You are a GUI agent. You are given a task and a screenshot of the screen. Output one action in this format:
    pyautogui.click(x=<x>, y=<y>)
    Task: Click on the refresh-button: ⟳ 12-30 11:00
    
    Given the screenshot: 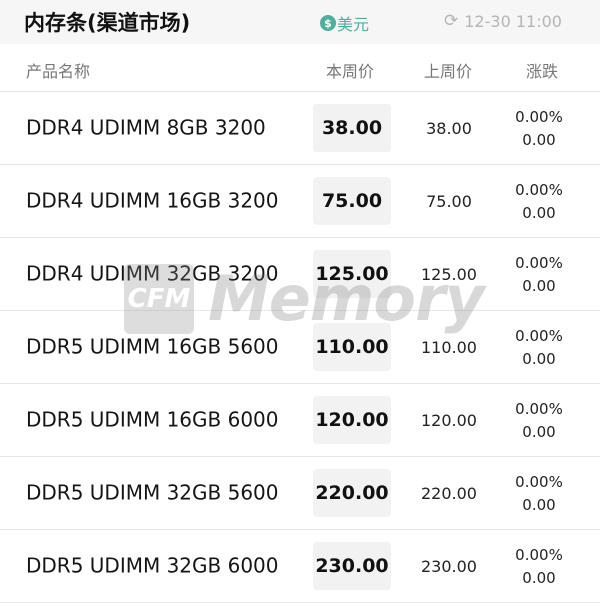 What is the action you would take?
    pyautogui.click(x=503, y=21)
    